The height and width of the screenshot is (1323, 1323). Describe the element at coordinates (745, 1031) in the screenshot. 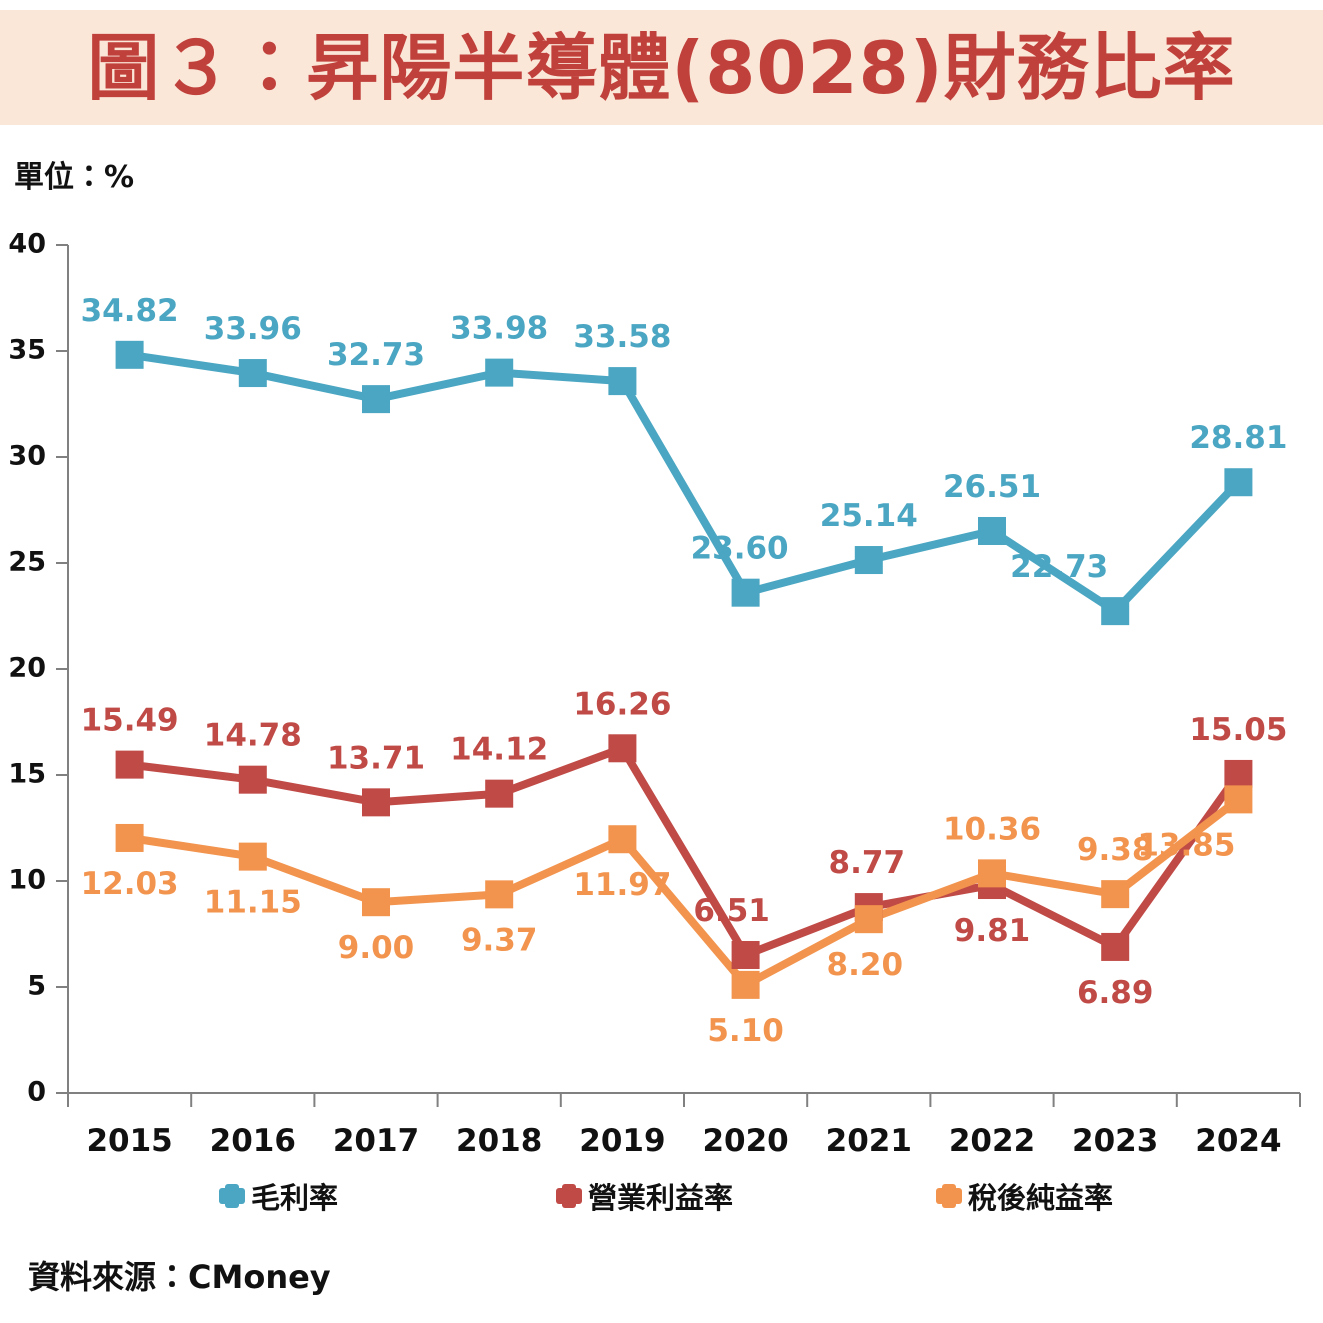

I see `data-point-label: 5.10` at that location.